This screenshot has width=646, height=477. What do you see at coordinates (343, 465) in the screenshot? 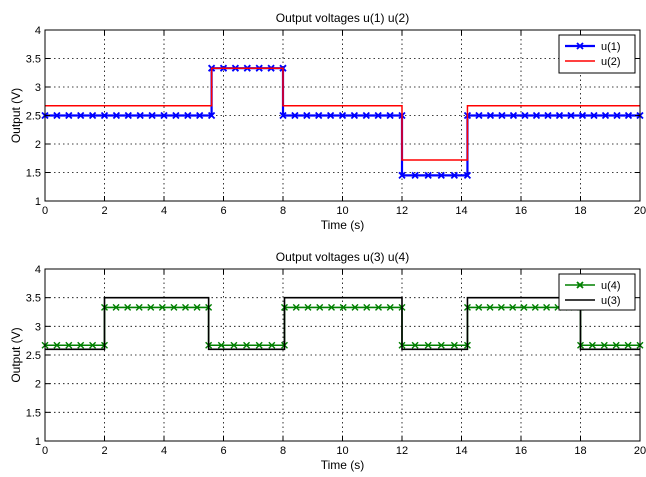
I see `x-axis-label: Time (s)` at bounding box center [343, 465].